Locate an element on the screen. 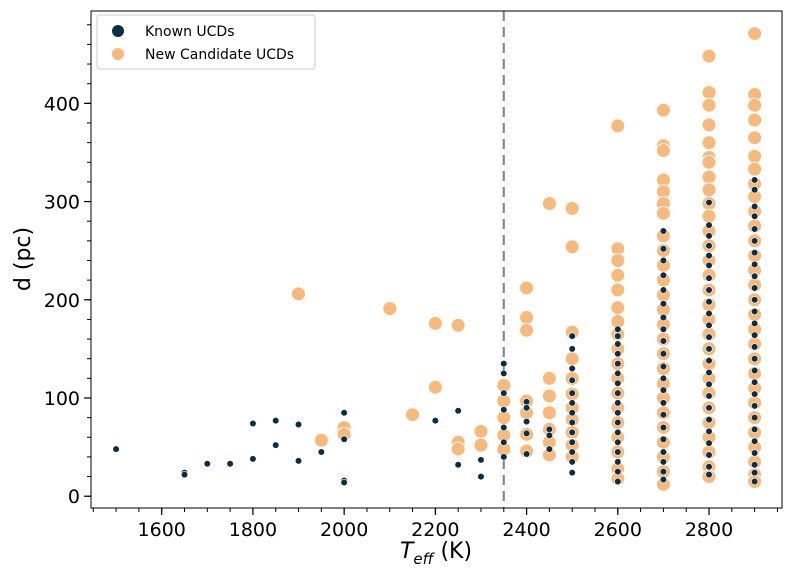 Image resolution: width=792 pixels, height=576 pixels. x-axis-title-main: T is located at coordinates (407, 551).